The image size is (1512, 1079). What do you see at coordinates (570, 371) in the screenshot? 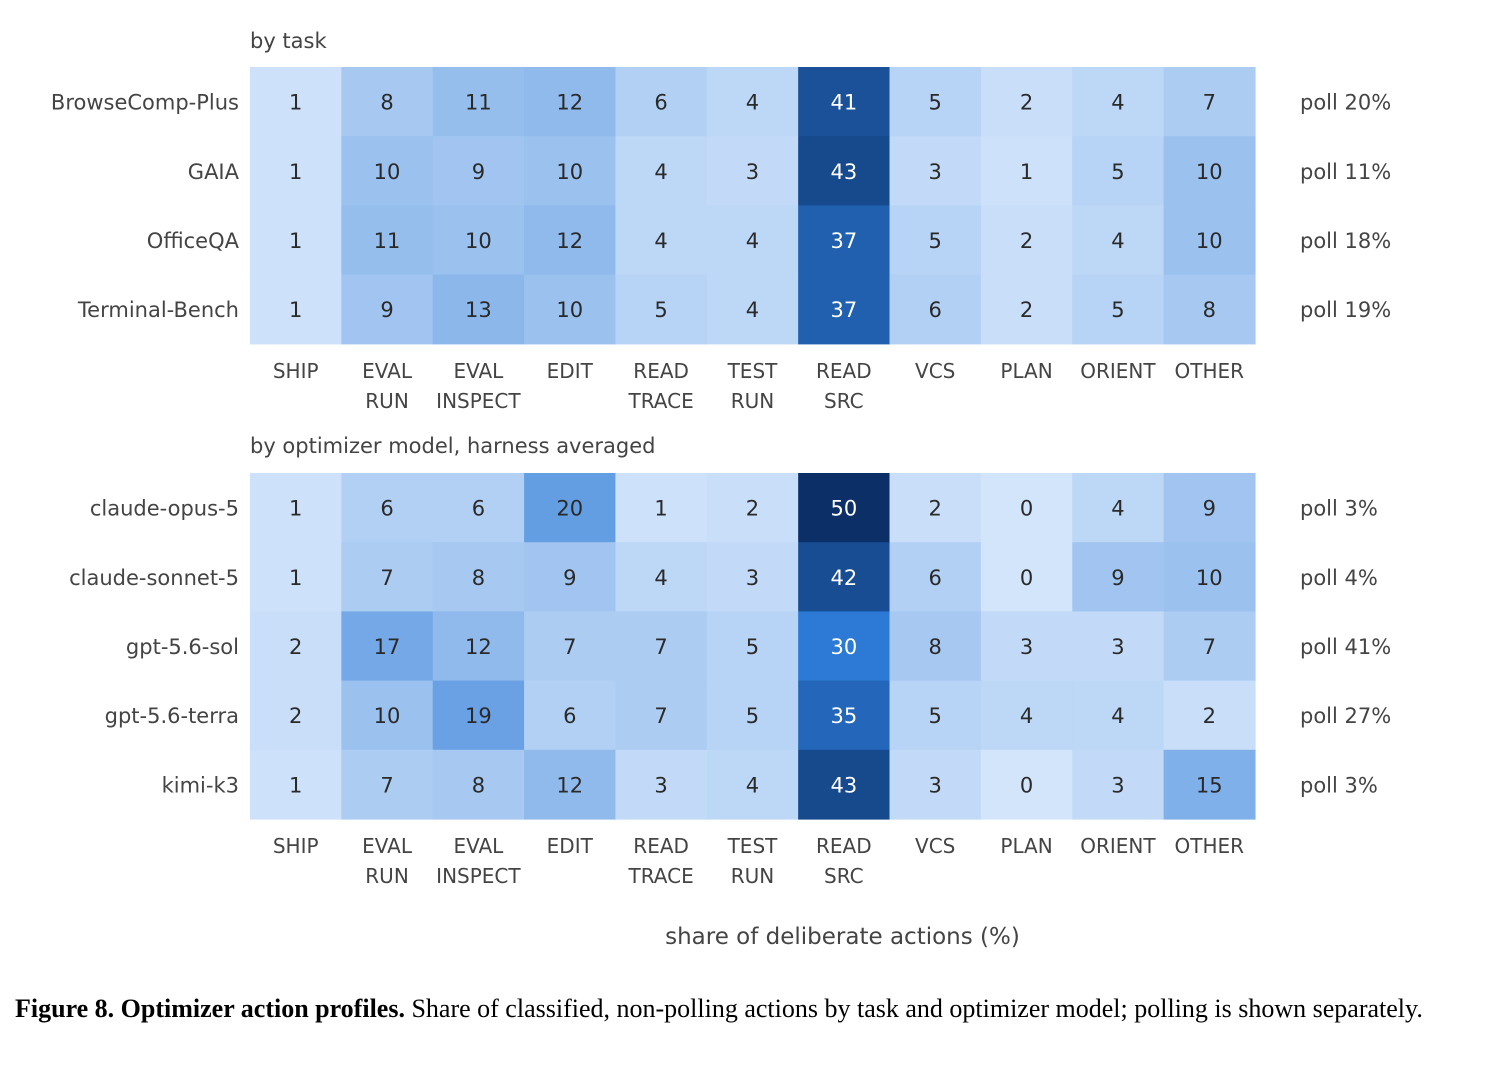
I see `column-label: EDIT` at bounding box center [570, 371].